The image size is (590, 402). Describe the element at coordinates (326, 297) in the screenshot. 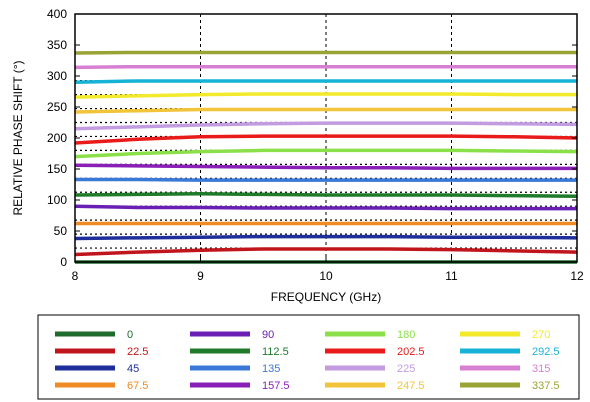

I see `x-axis-title: FREQUENCY (GHz)` at that location.